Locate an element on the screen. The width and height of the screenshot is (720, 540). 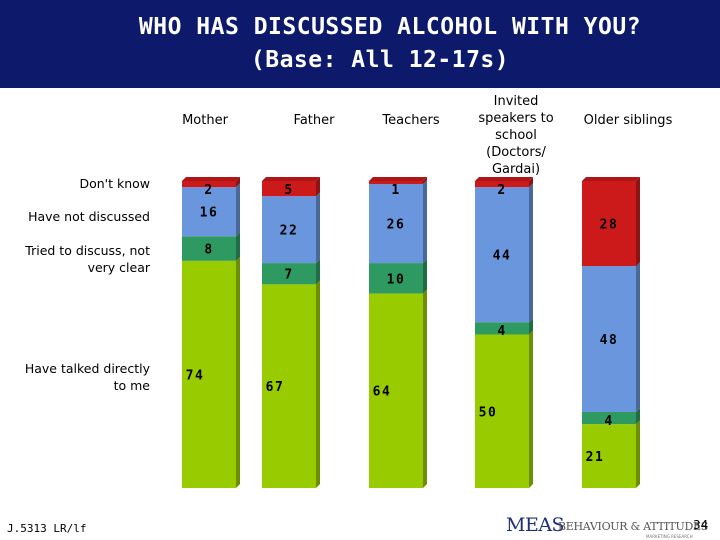
data-label-teachers-tried-to-discuss: 10 is located at coordinates (396, 279).